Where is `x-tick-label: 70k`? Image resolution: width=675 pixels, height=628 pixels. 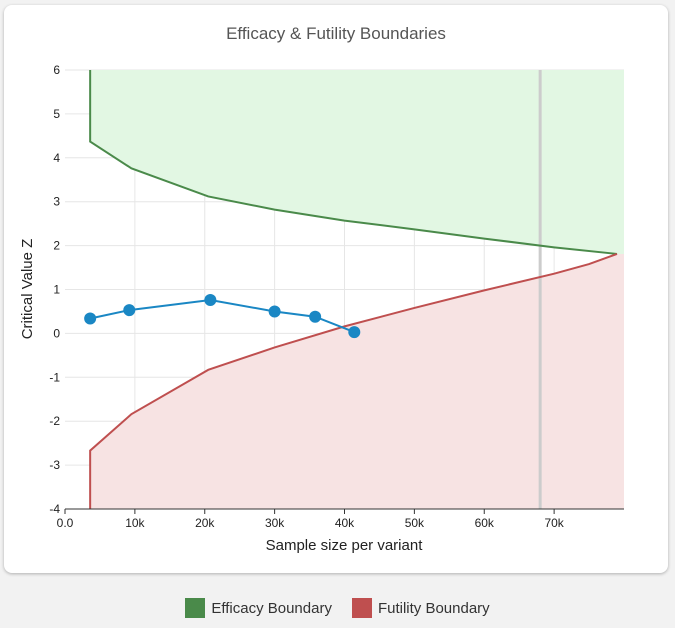
x-tick-label: 70k is located at coordinates (554, 523).